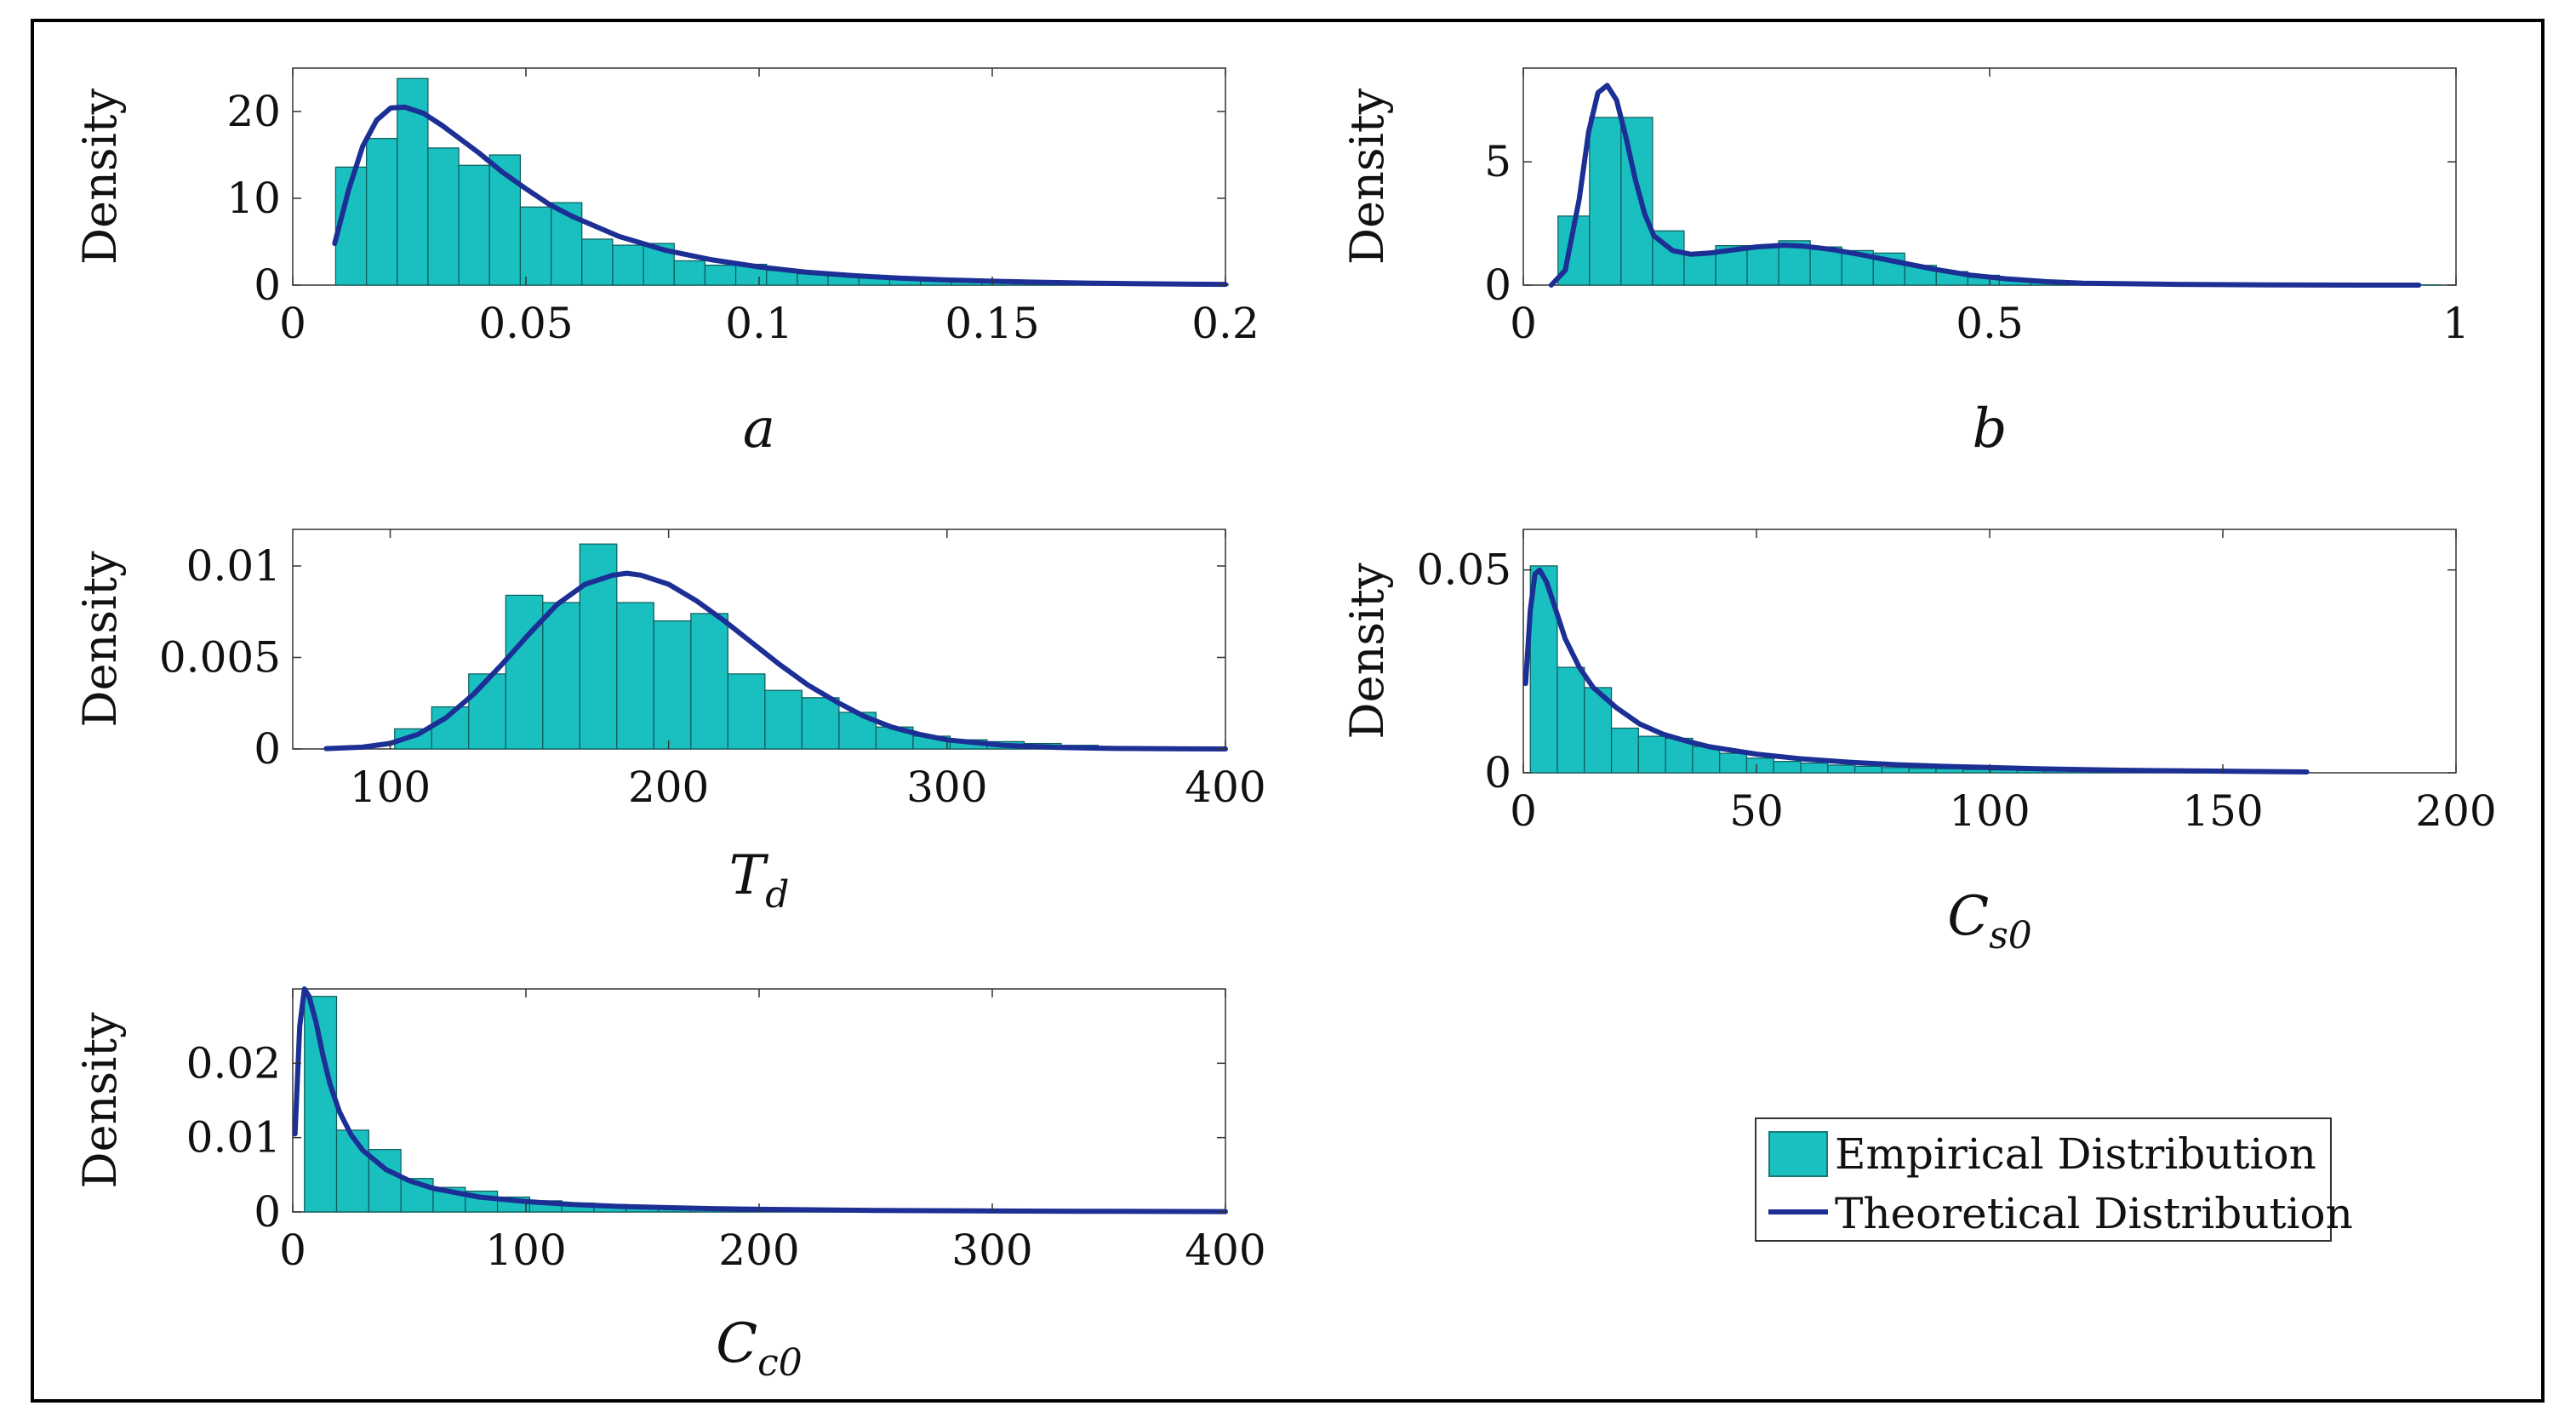 The image size is (2576, 1423). I want to click on x-axis-label: Cc0, so click(759, 1348).